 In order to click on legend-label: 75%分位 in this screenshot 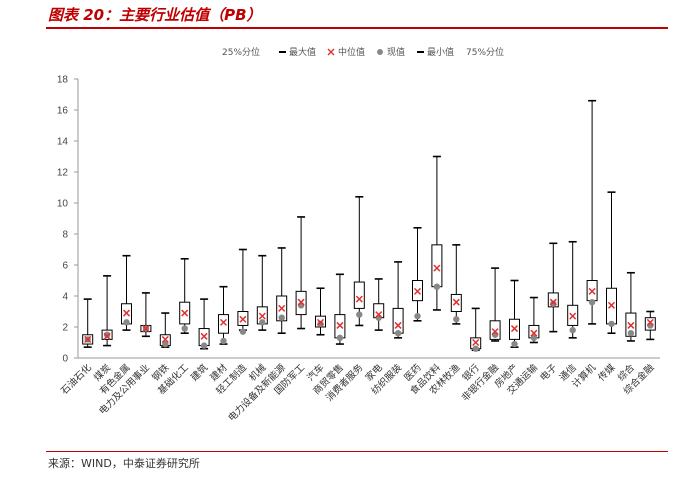, I will do `click(485, 52)`.